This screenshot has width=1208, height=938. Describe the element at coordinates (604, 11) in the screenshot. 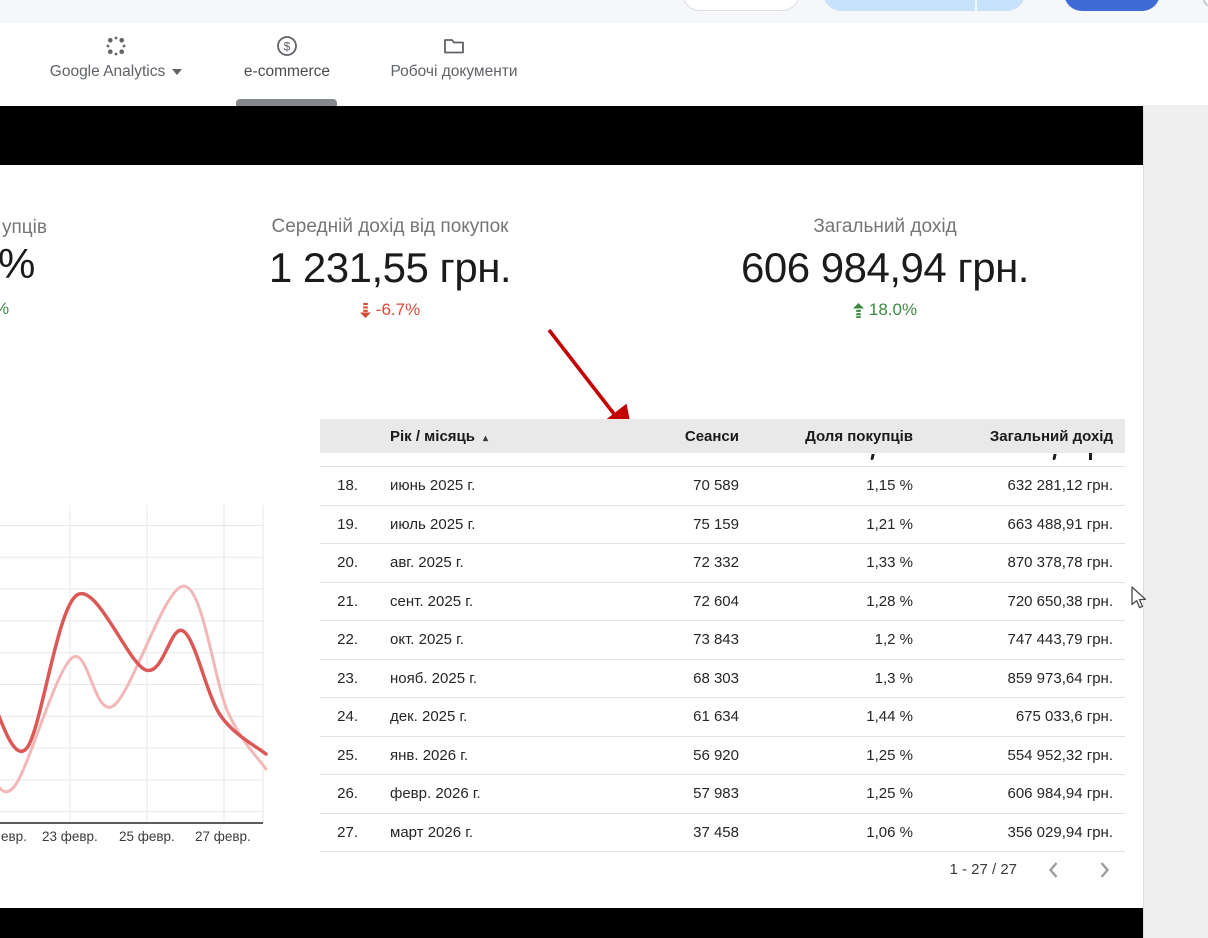

I see `browser-toolbar-strip` at that location.